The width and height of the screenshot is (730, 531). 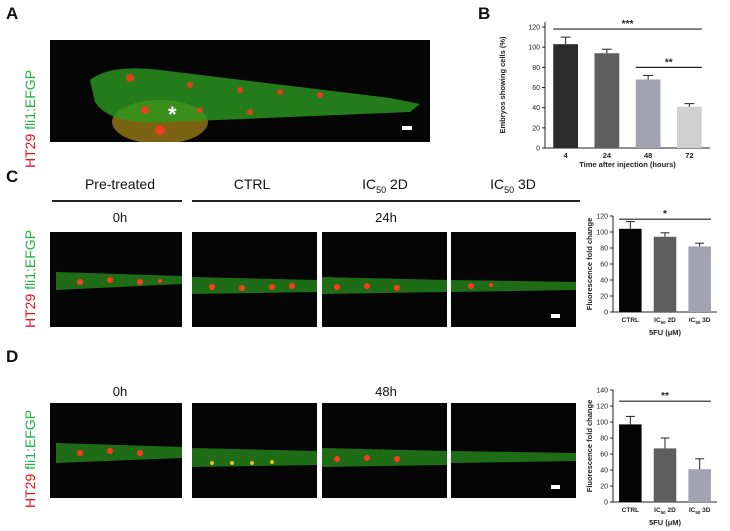 I want to click on category-label: 72, so click(x=689, y=155).